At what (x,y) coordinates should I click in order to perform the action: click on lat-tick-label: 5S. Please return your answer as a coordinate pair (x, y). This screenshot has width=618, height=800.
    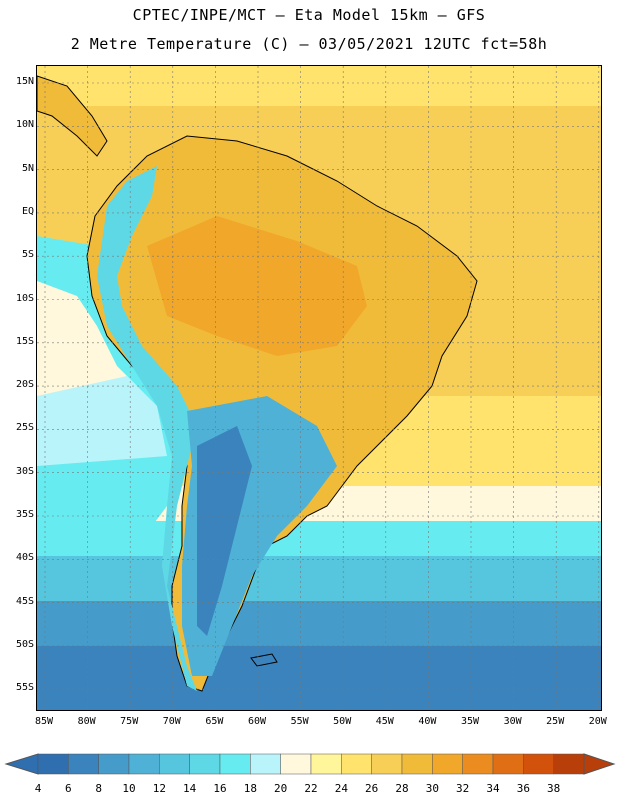
    Looking at the image, I should click on (27, 255).